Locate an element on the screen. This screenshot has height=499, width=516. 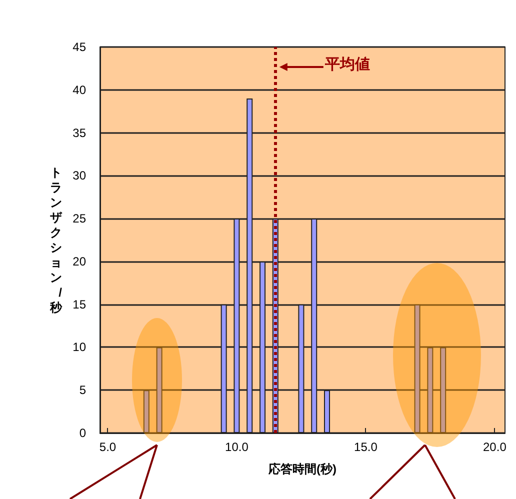
y-tick-label: 40 is located at coordinates (79, 89).